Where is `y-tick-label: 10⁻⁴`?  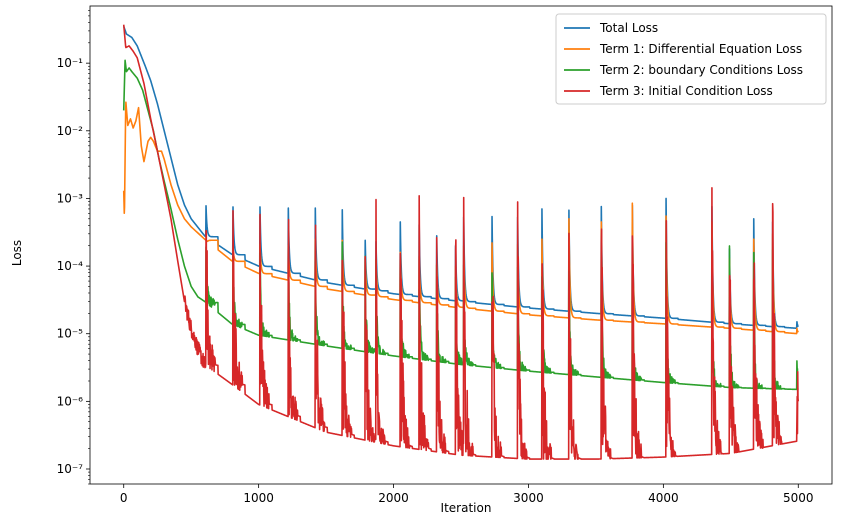 y-tick-label: 10⁻⁴ is located at coordinates (70, 266).